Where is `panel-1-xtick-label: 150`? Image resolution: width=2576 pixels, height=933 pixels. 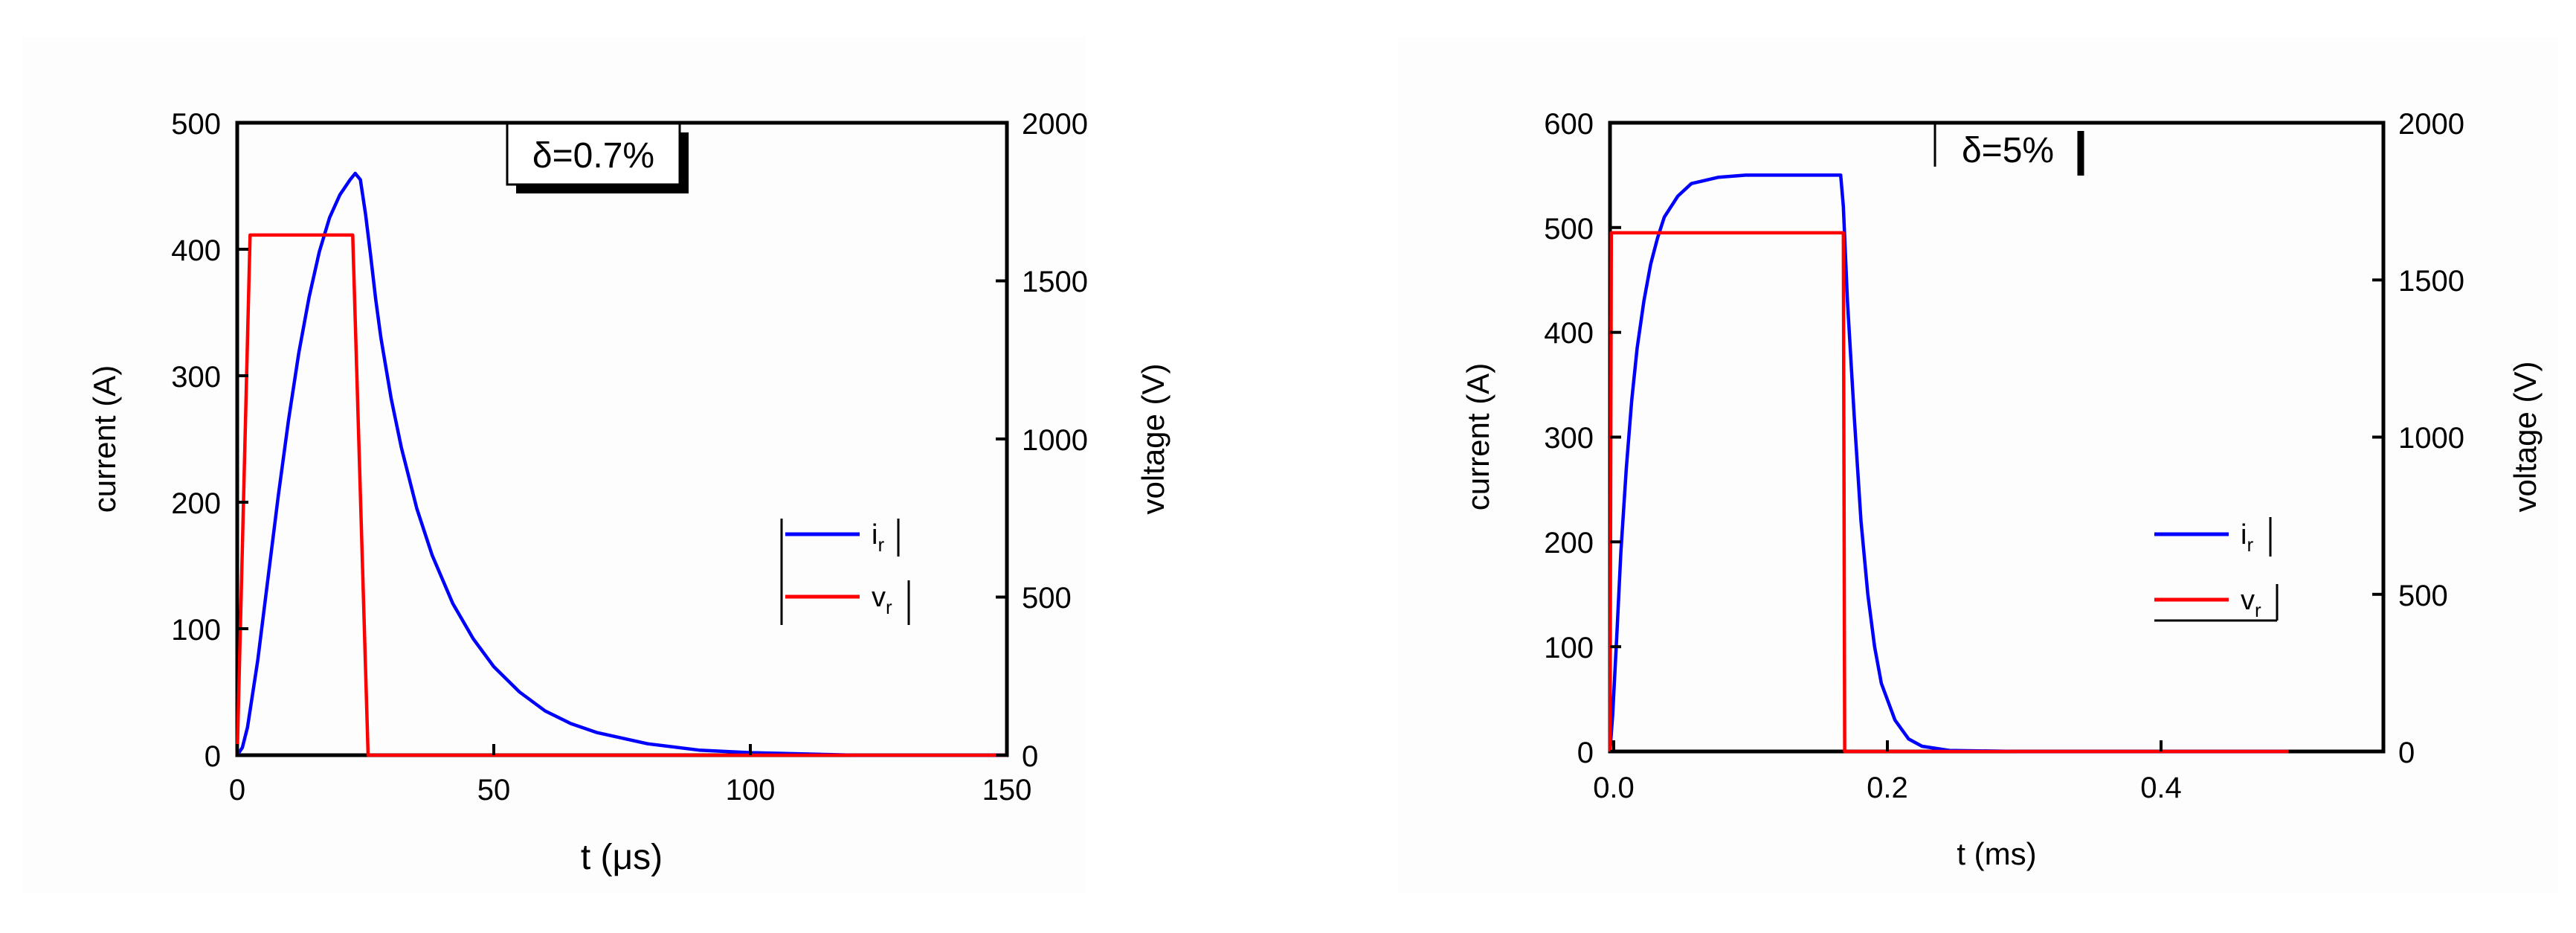 panel-1-xtick-label: 150 is located at coordinates (1007, 791).